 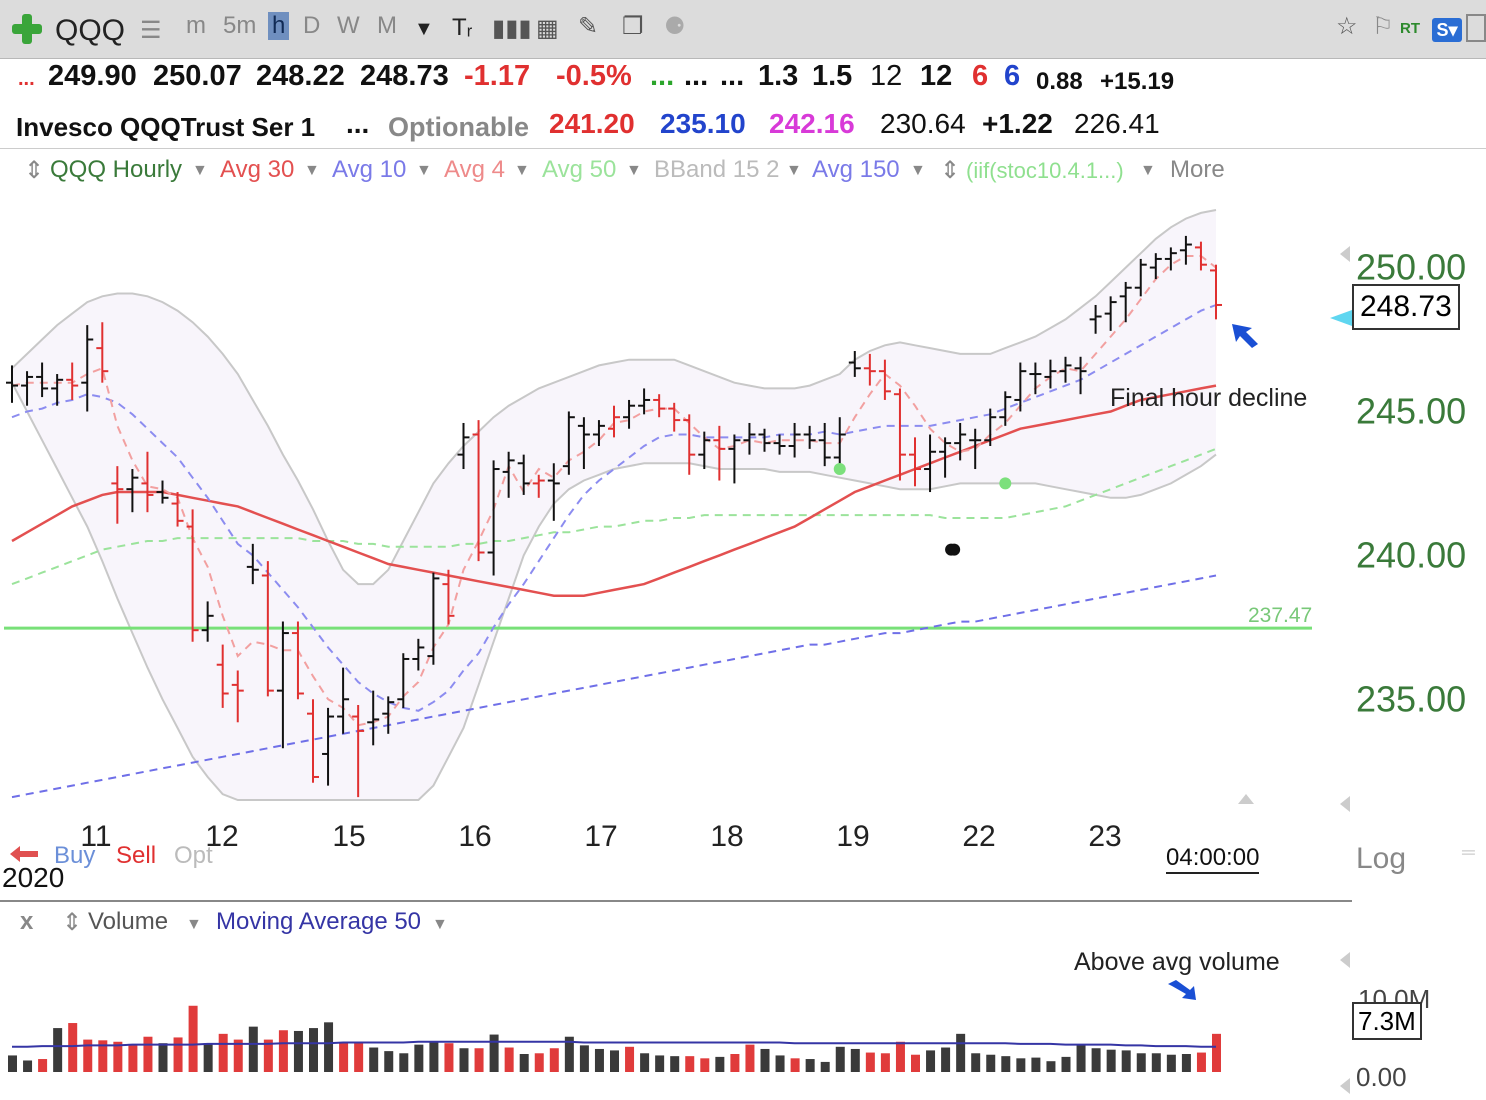 What do you see at coordinates (547, 28) in the screenshot?
I see `table-icon: ▦` at bounding box center [547, 28].